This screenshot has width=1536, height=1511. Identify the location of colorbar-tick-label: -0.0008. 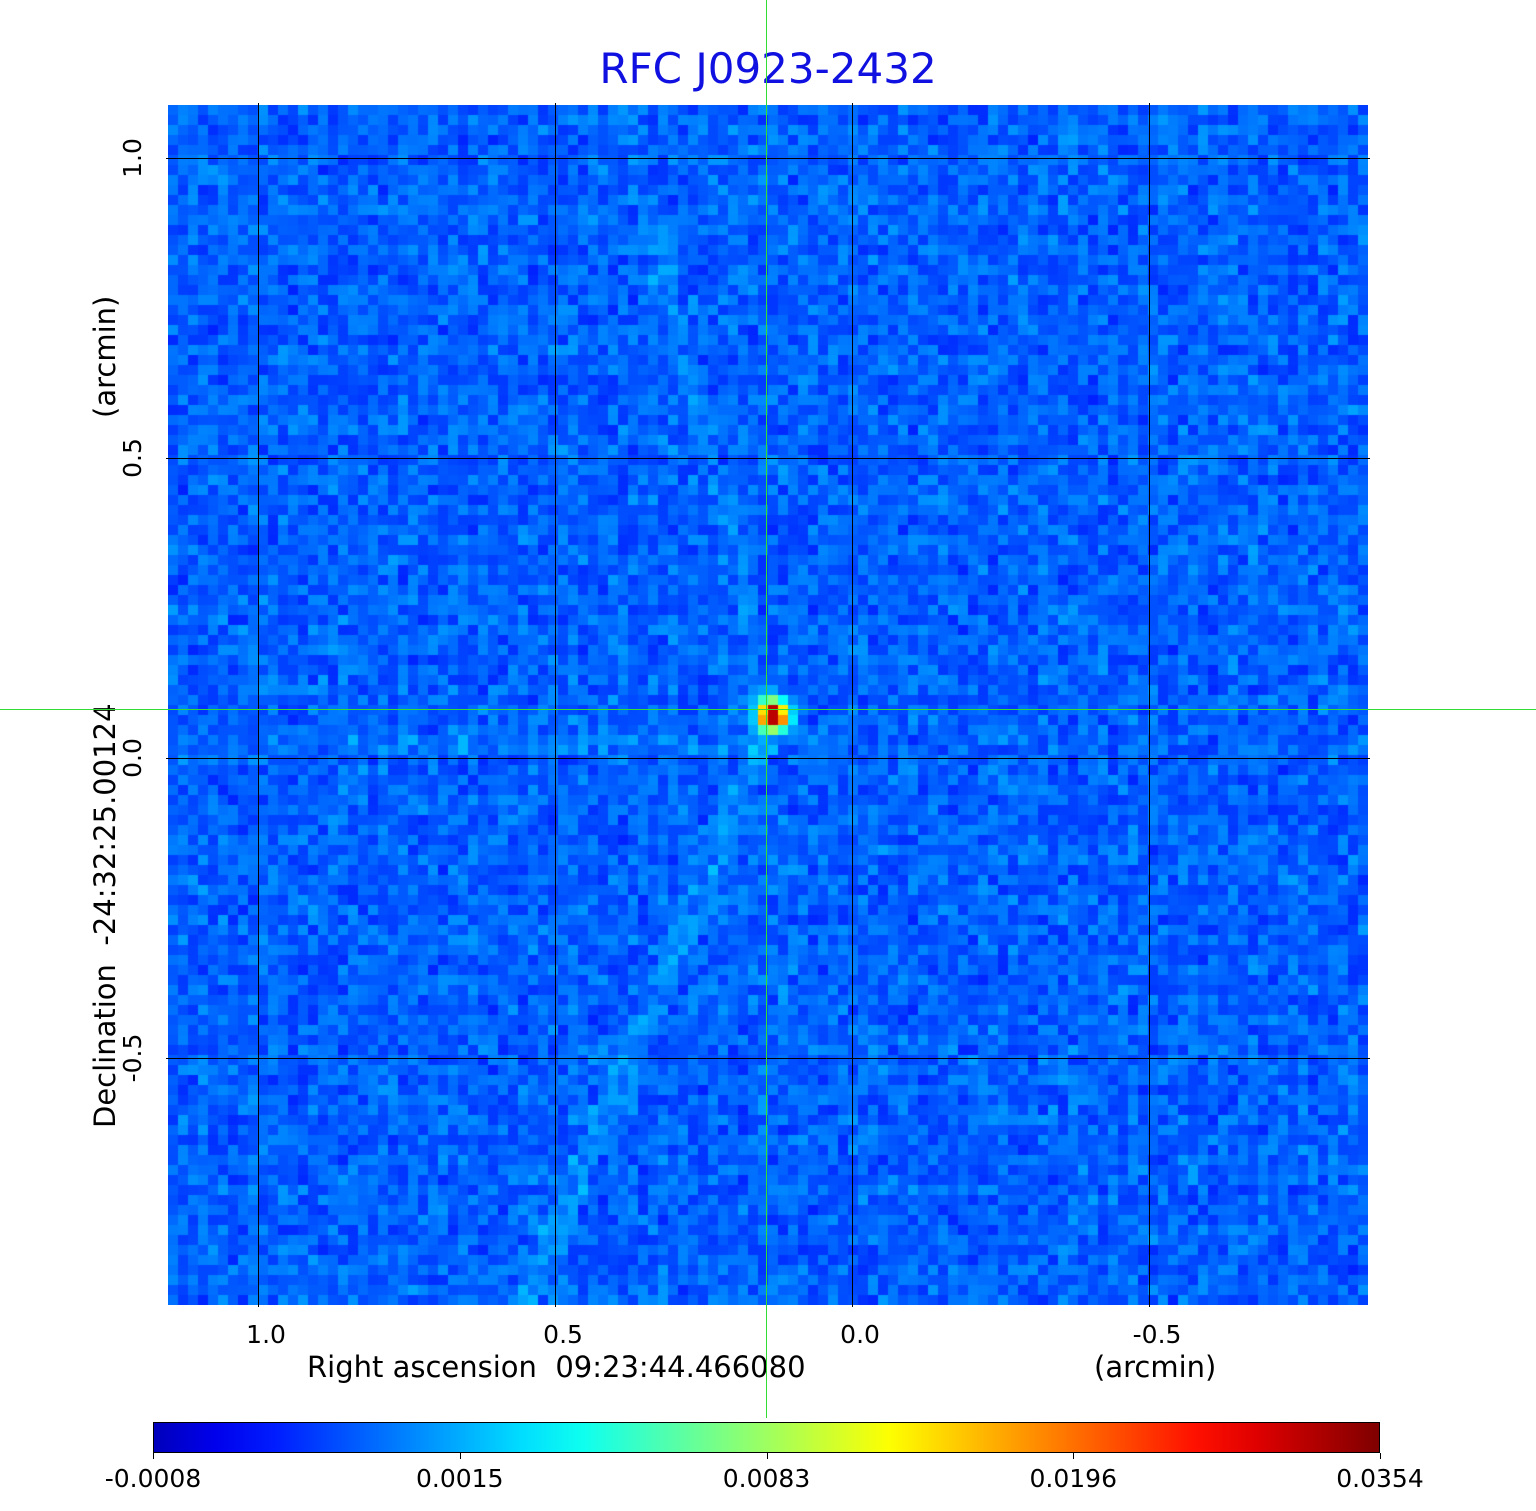
(153, 1478).